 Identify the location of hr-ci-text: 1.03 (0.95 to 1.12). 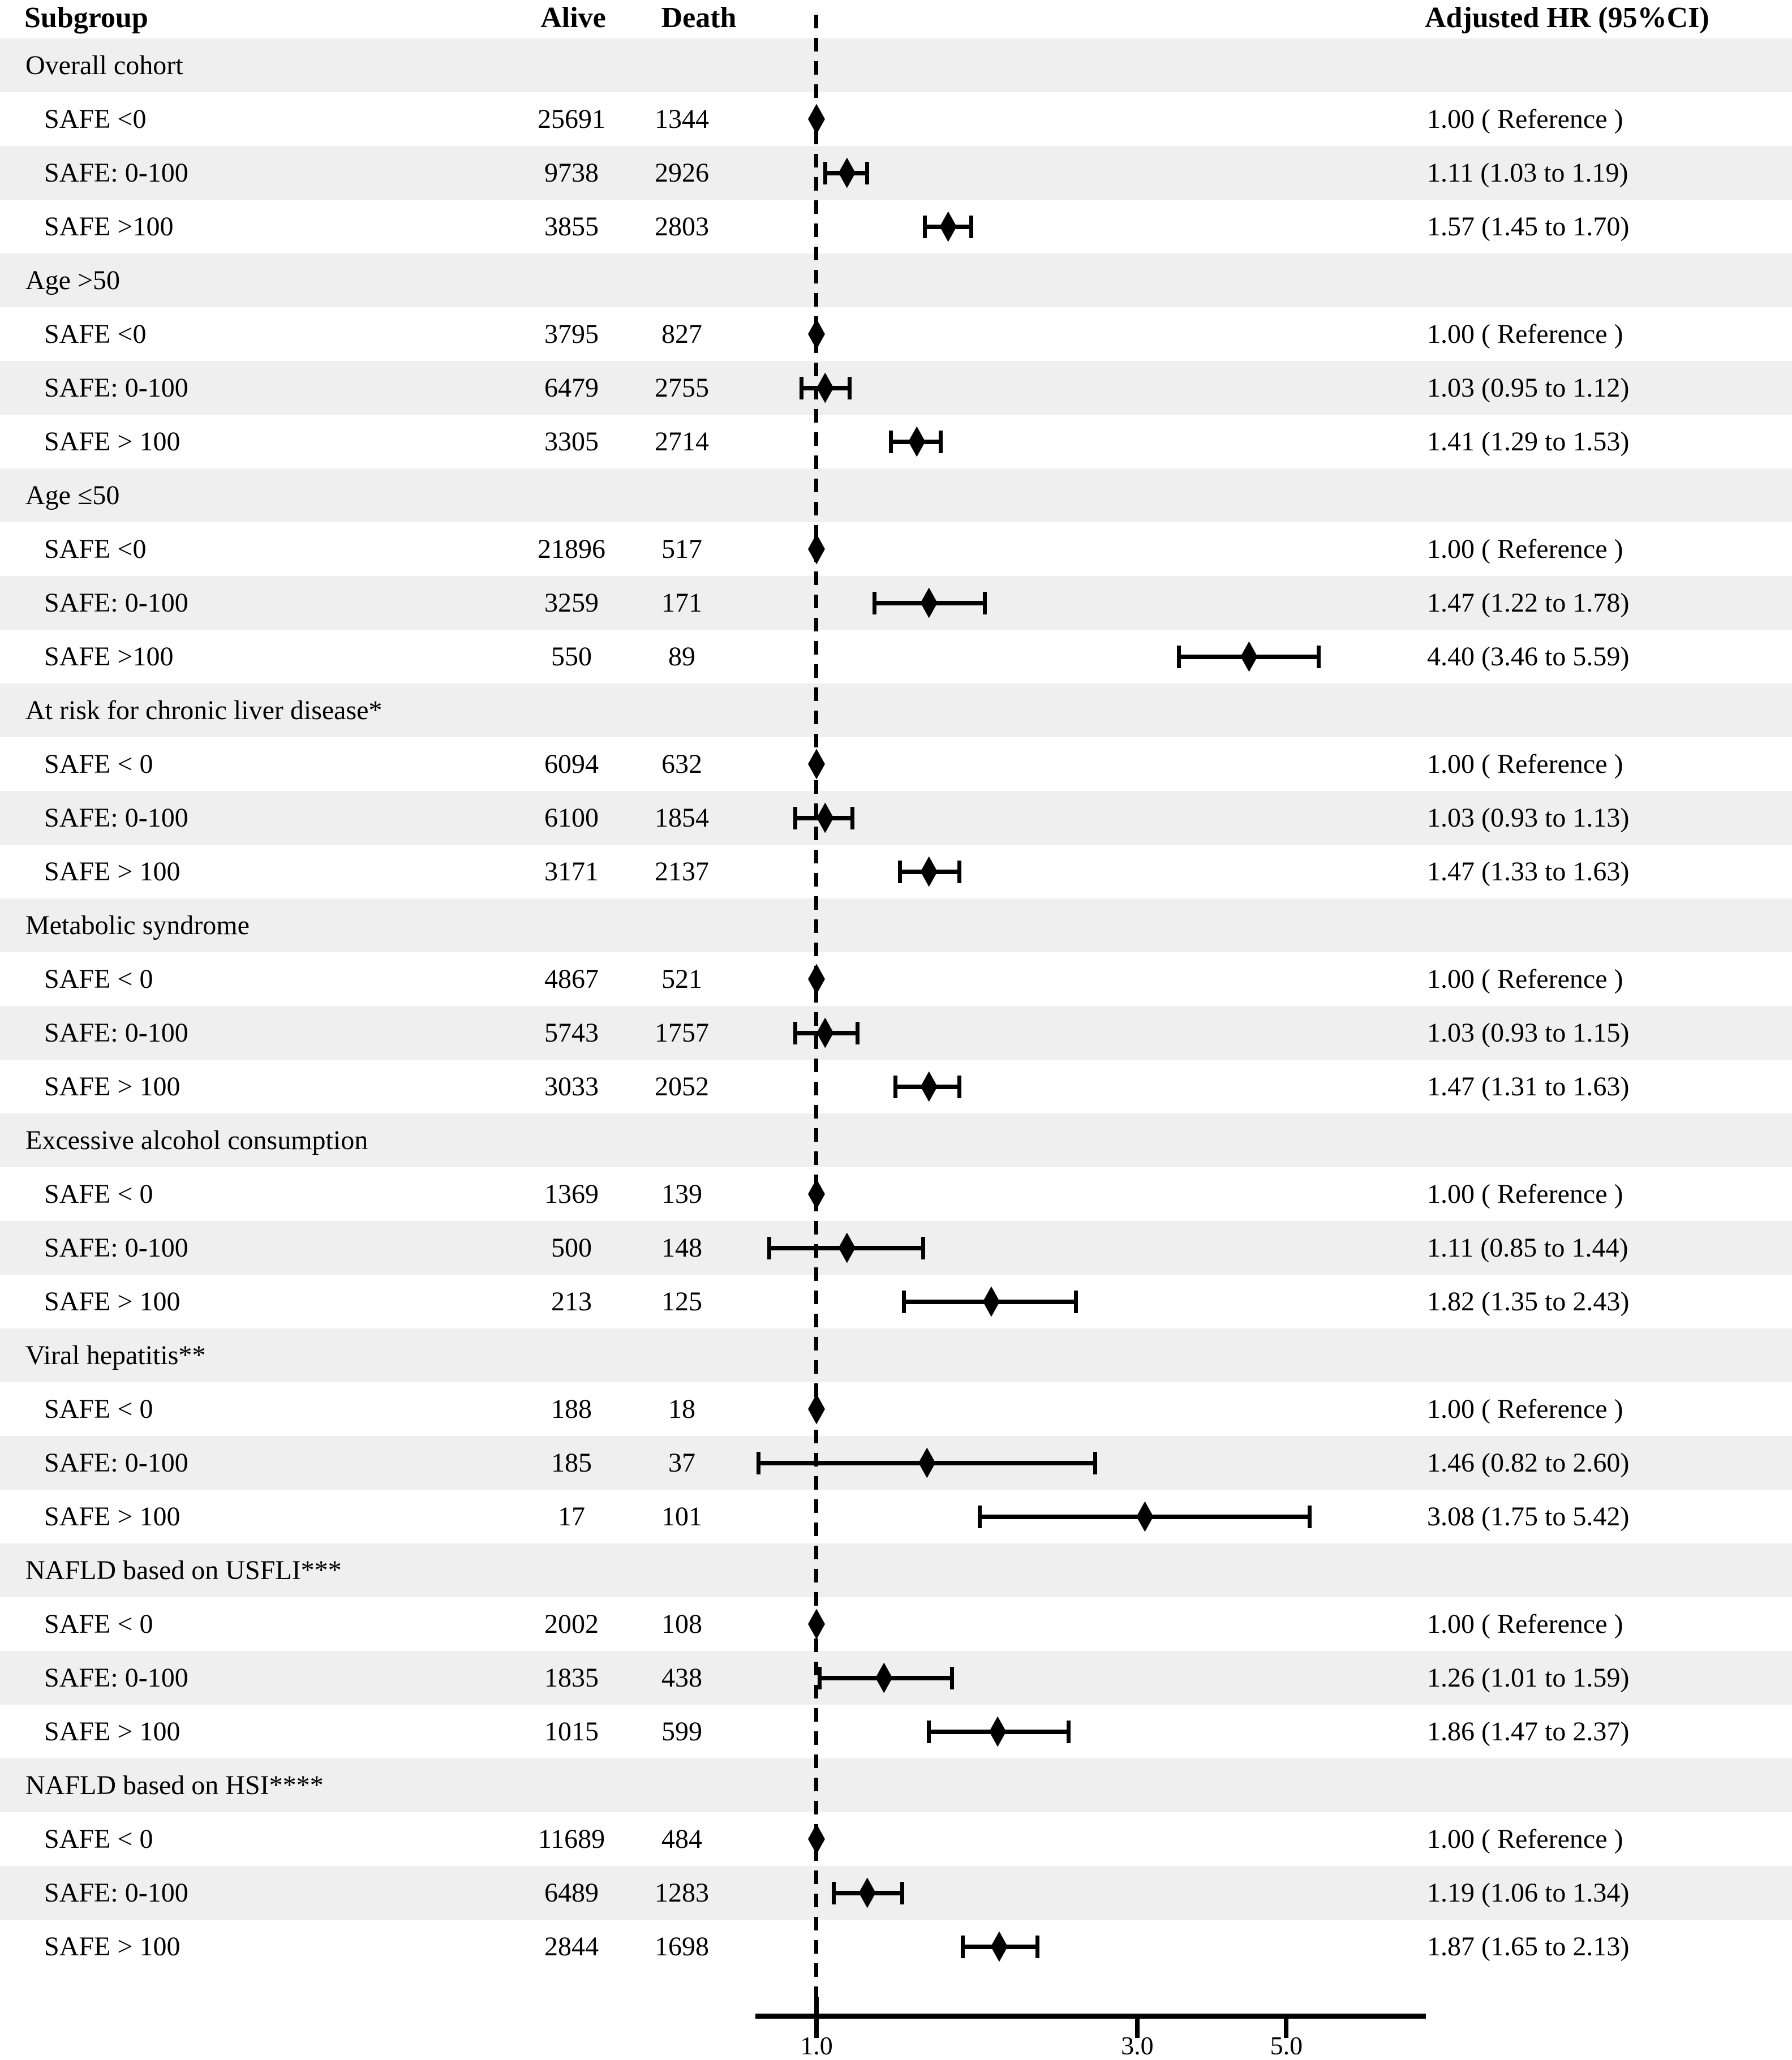
(1528, 388).